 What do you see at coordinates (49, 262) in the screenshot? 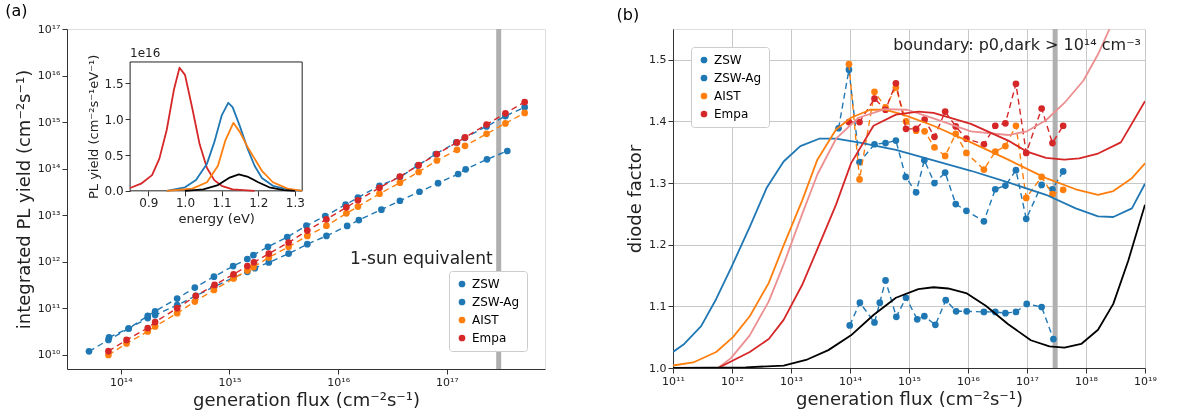
I see `y-tick-label: 10¹²` at bounding box center [49, 262].